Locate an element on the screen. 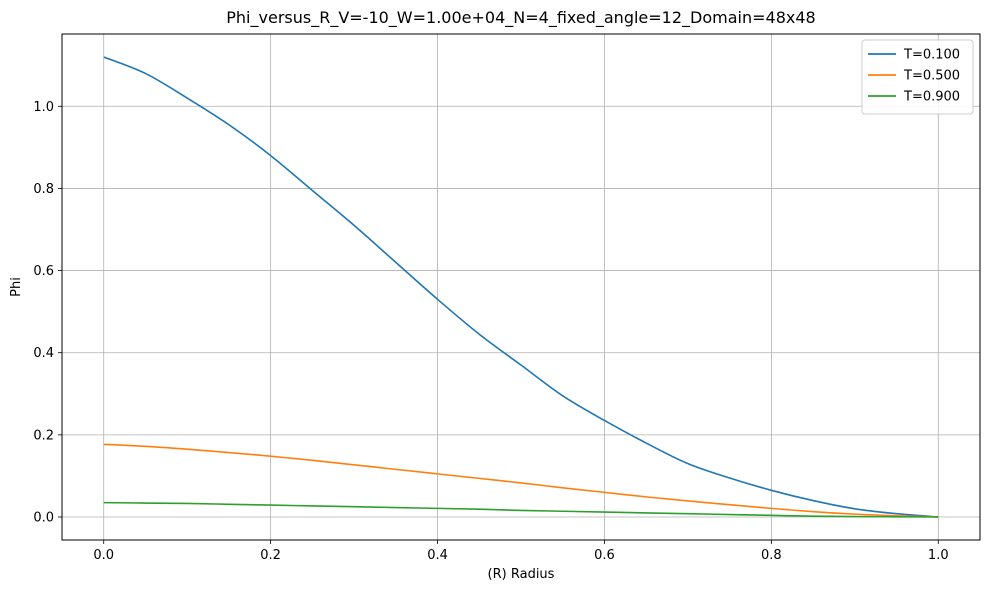 The image size is (989, 590). x-tick-label: 0.8 is located at coordinates (771, 555).